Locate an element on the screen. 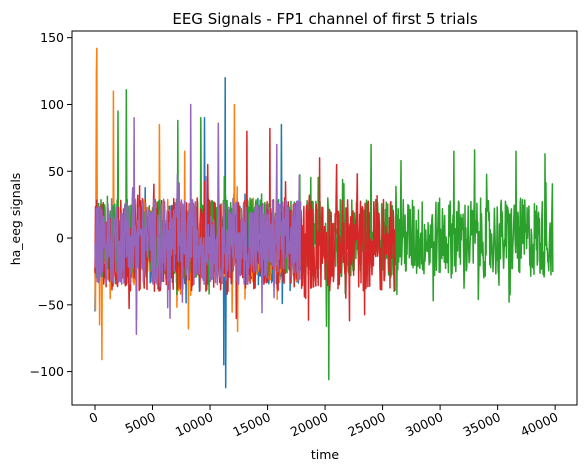  x-tick-label: 25000 is located at coordinates (366, 424).